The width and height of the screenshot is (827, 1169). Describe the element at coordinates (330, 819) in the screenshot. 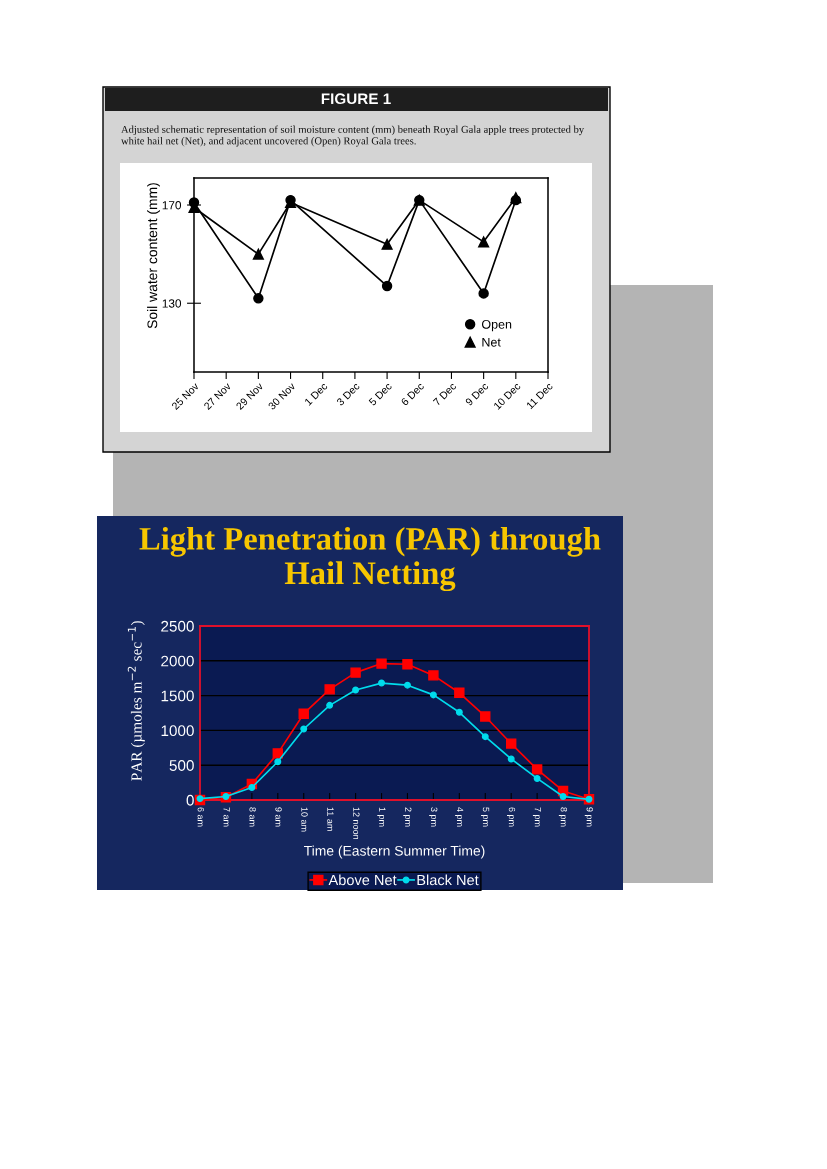

I see `x-tick-label: 11 am` at that location.